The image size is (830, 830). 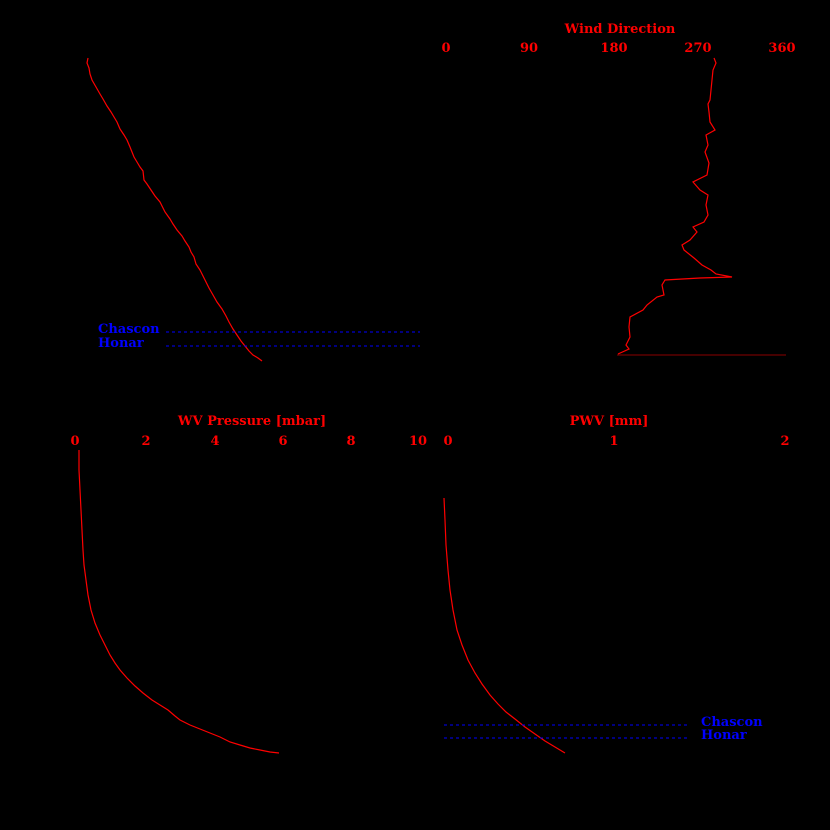 What do you see at coordinates (675, 206) in the screenshot?
I see `wind-direction-line` at bounding box center [675, 206].